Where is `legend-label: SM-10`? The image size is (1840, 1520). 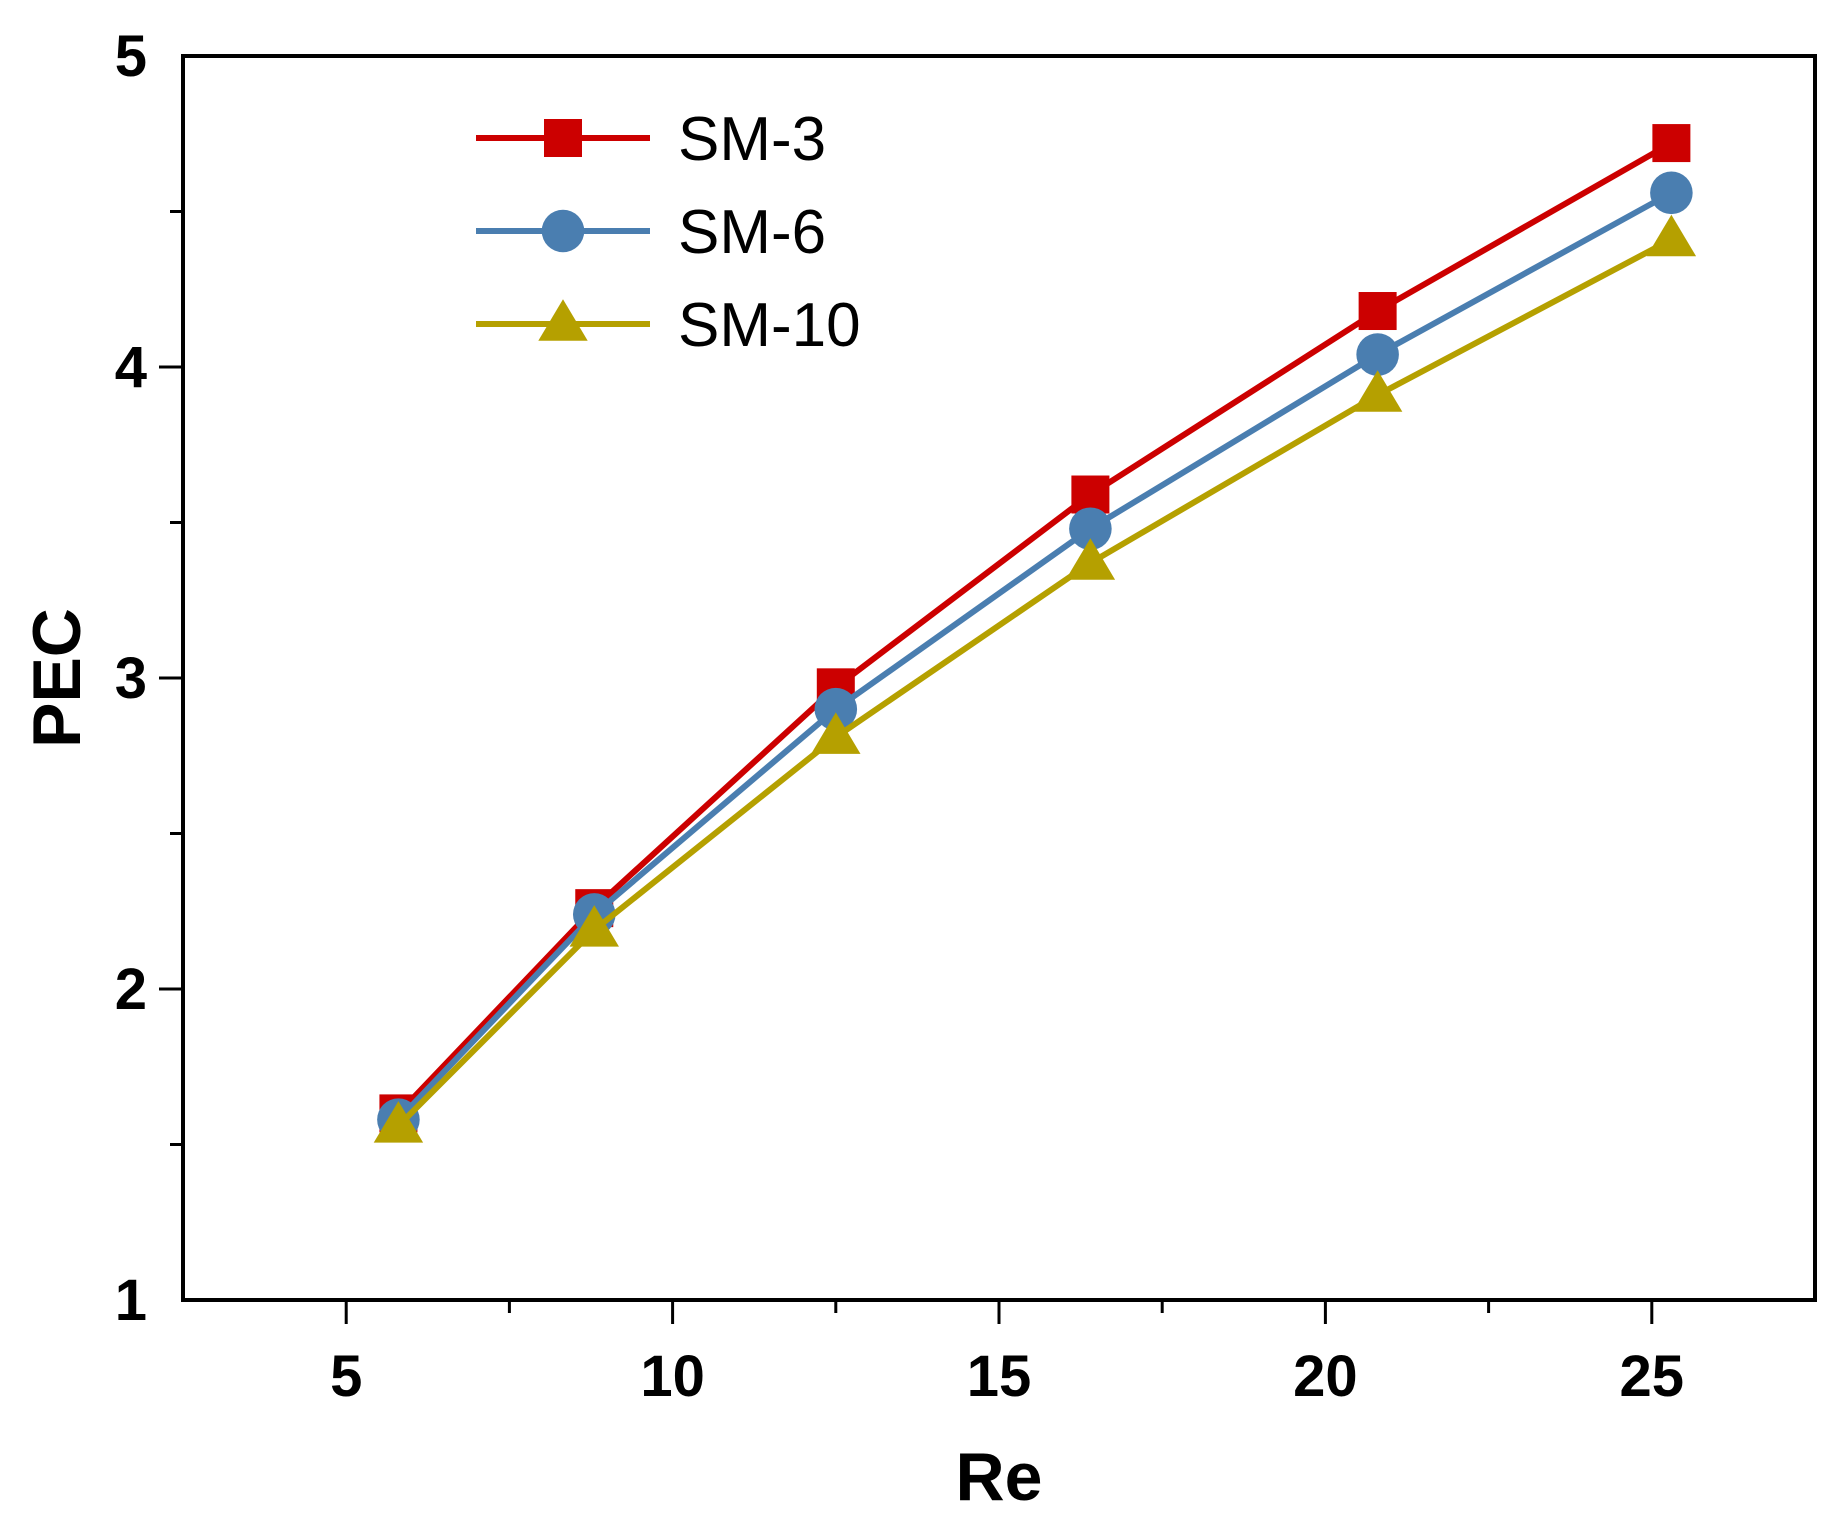
legend-label: SM-10 is located at coordinates (769, 325).